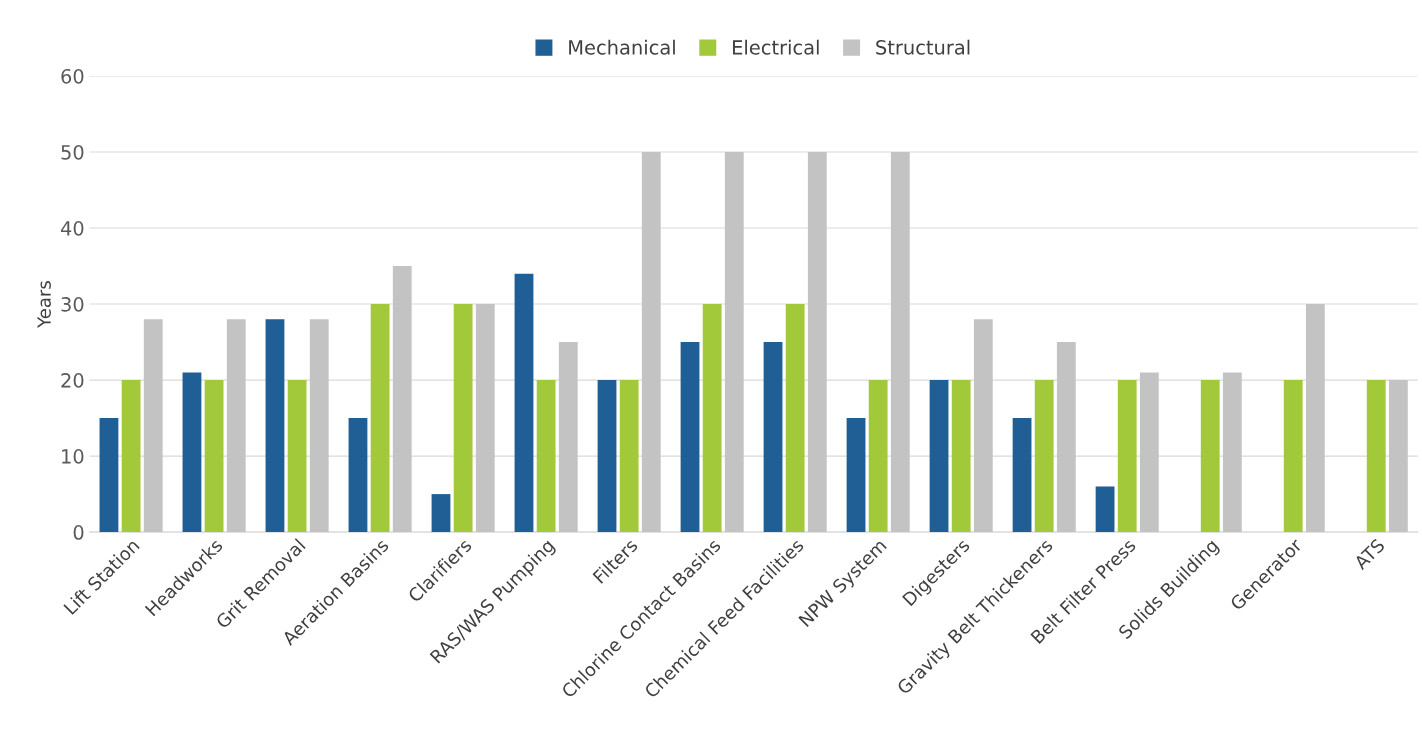 The height and width of the screenshot is (738, 1422). Describe the element at coordinates (78, 532) in the screenshot. I see `y-tick-label: 0` at that location.